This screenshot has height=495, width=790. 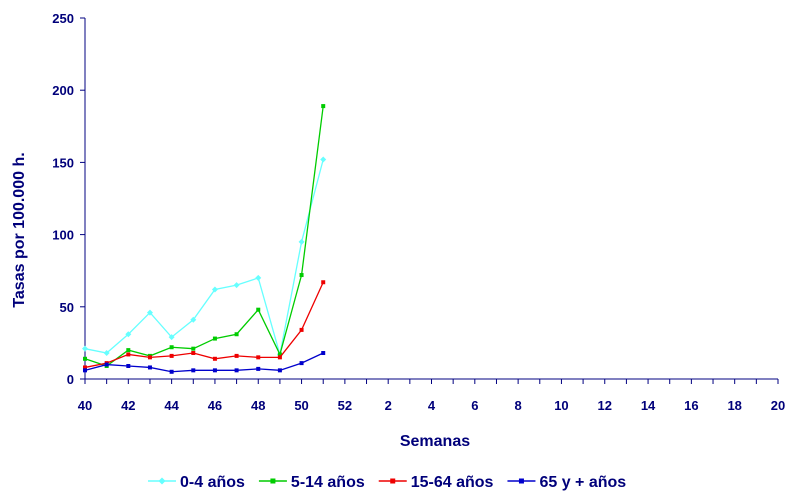 I want to click on series-0-4-a-os, so click(x=204, y=257).